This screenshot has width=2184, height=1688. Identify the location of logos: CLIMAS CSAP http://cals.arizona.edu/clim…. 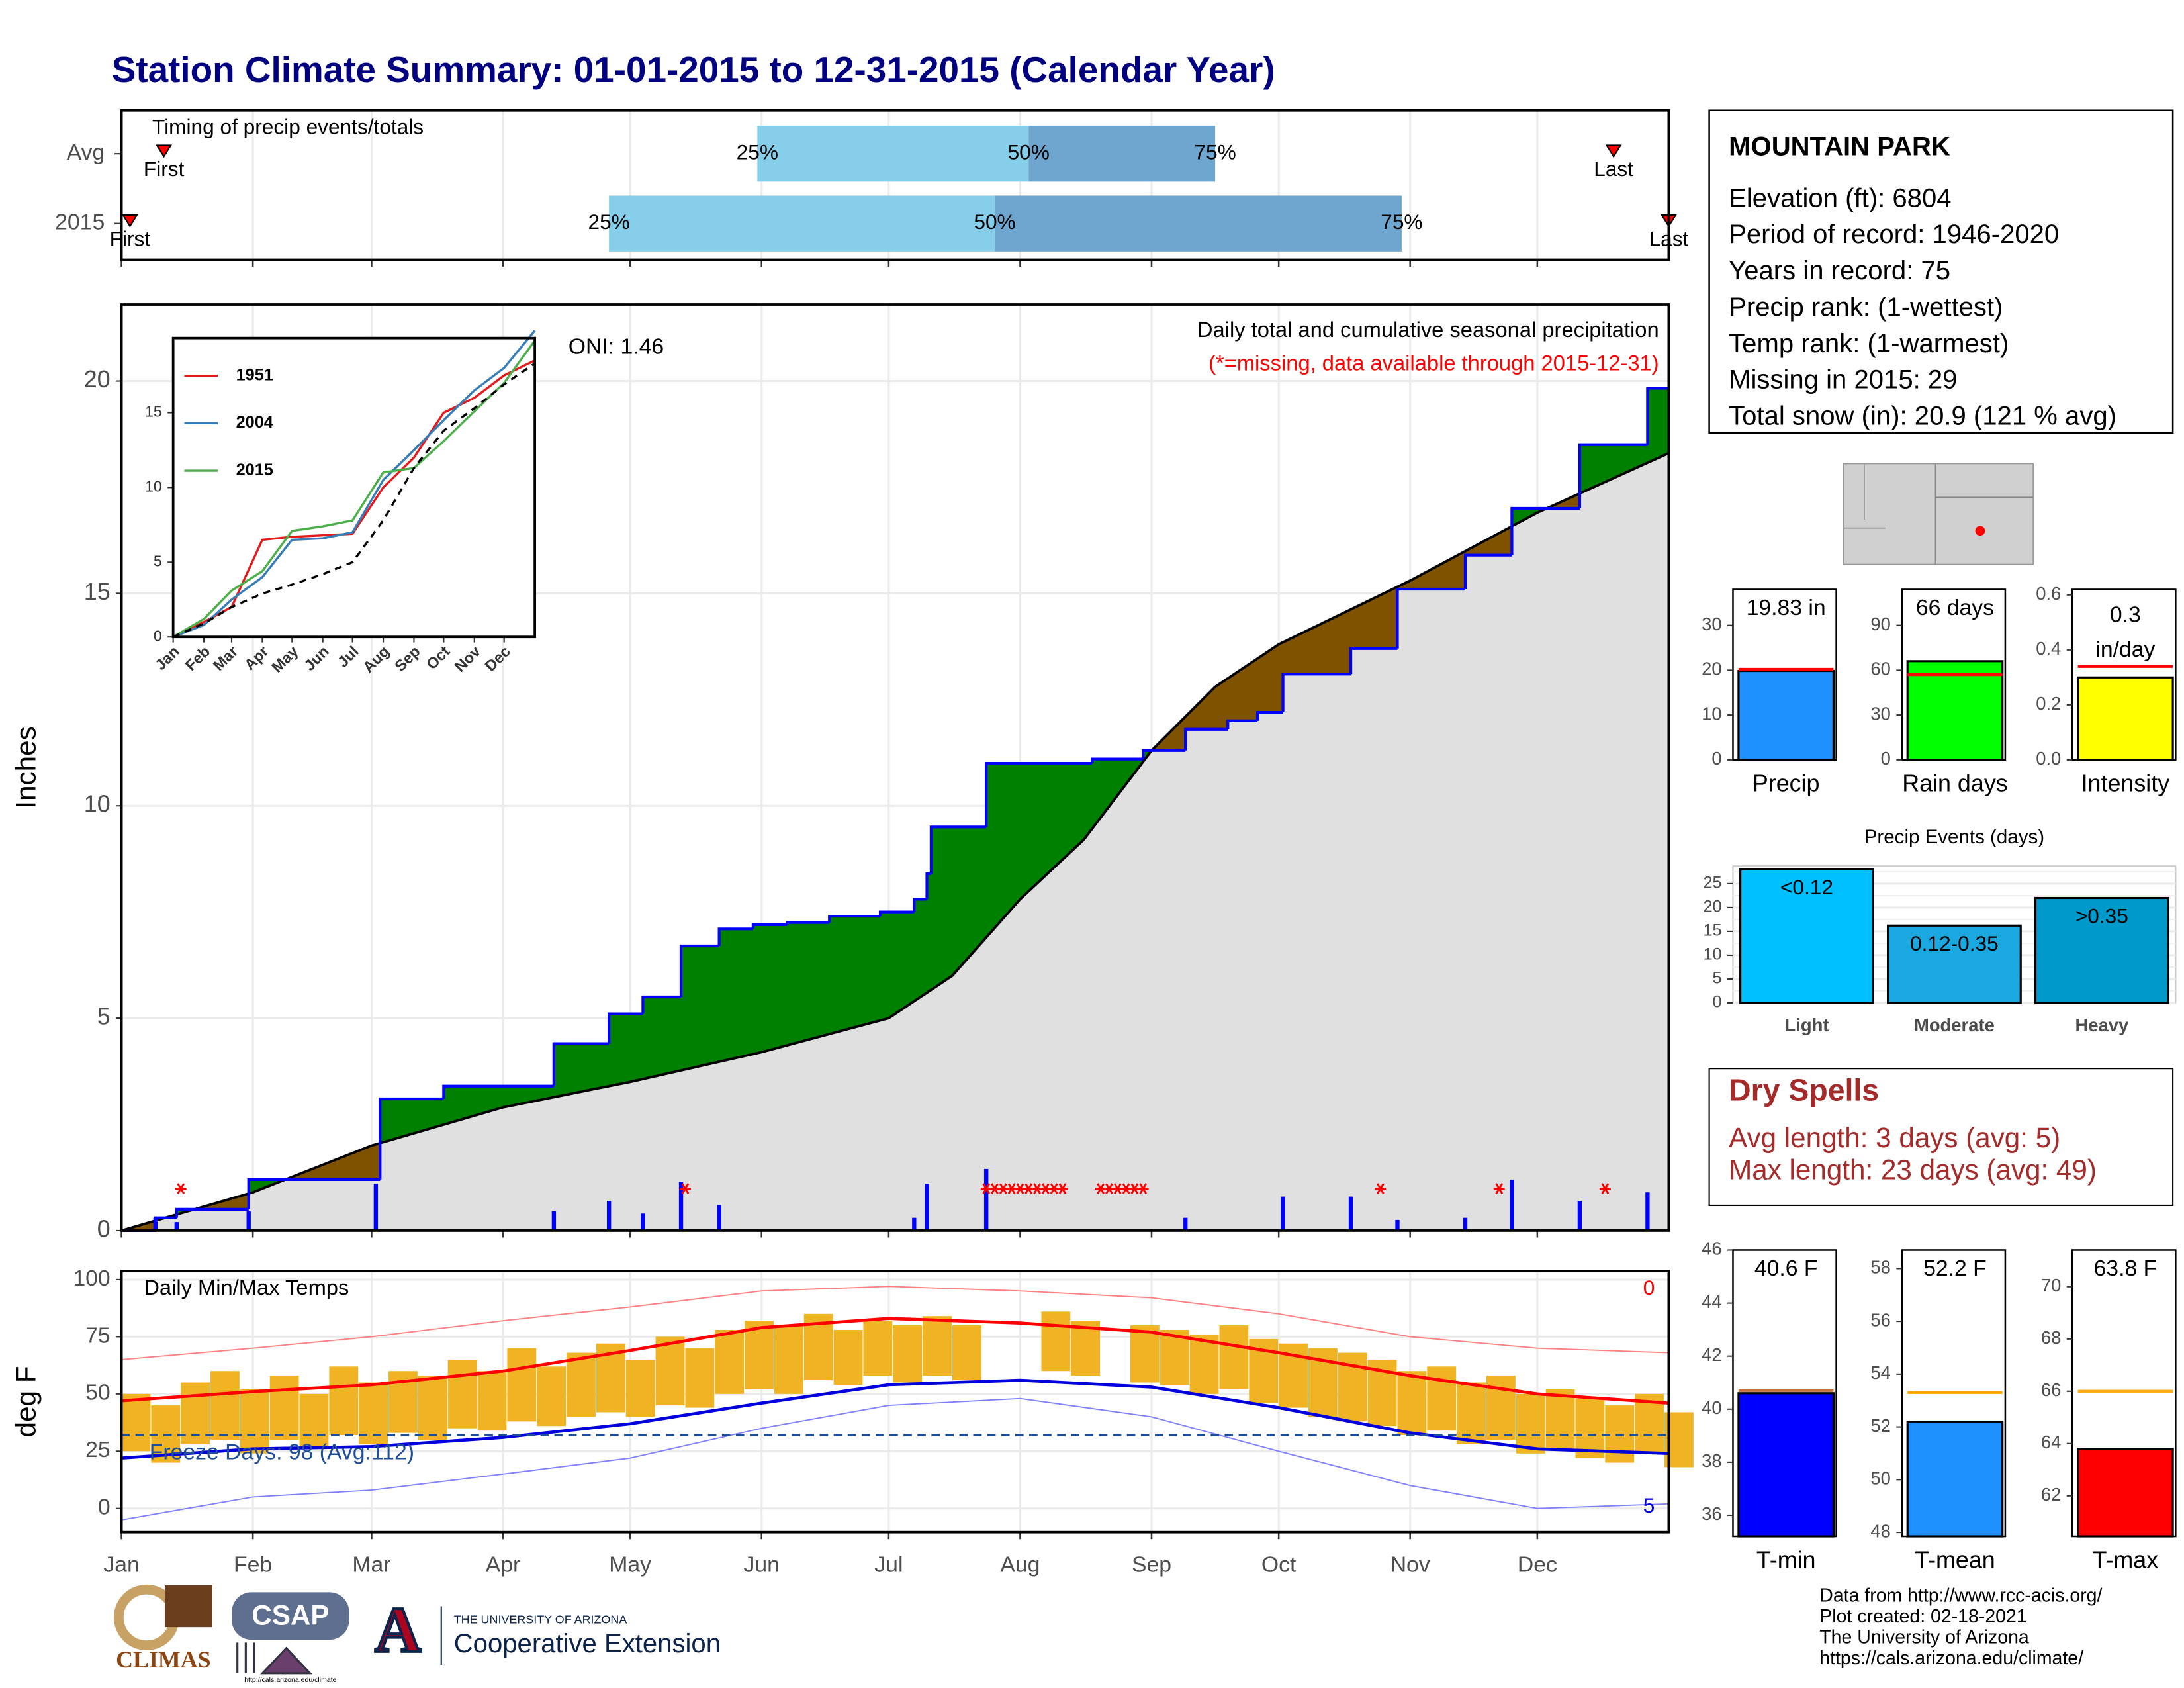
(417, 1634).